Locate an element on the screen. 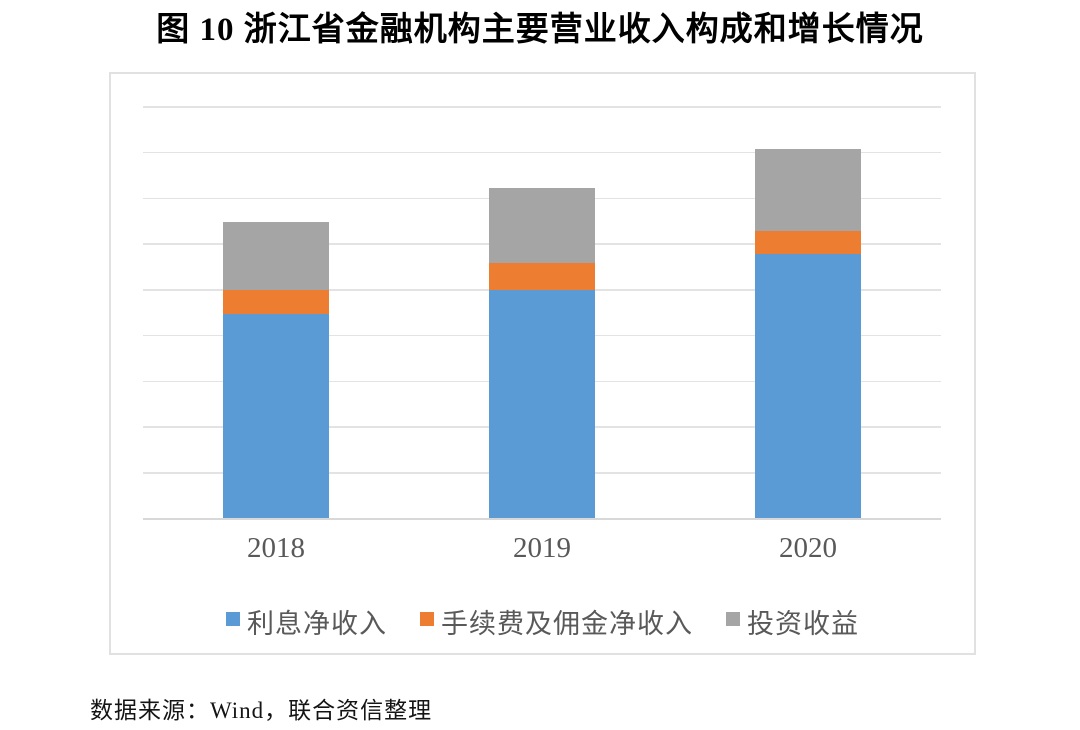 This screenshot has height=730, width=1080. legend-item-interest-net-income: 利息净收入 is located at coordinates (306, 621).